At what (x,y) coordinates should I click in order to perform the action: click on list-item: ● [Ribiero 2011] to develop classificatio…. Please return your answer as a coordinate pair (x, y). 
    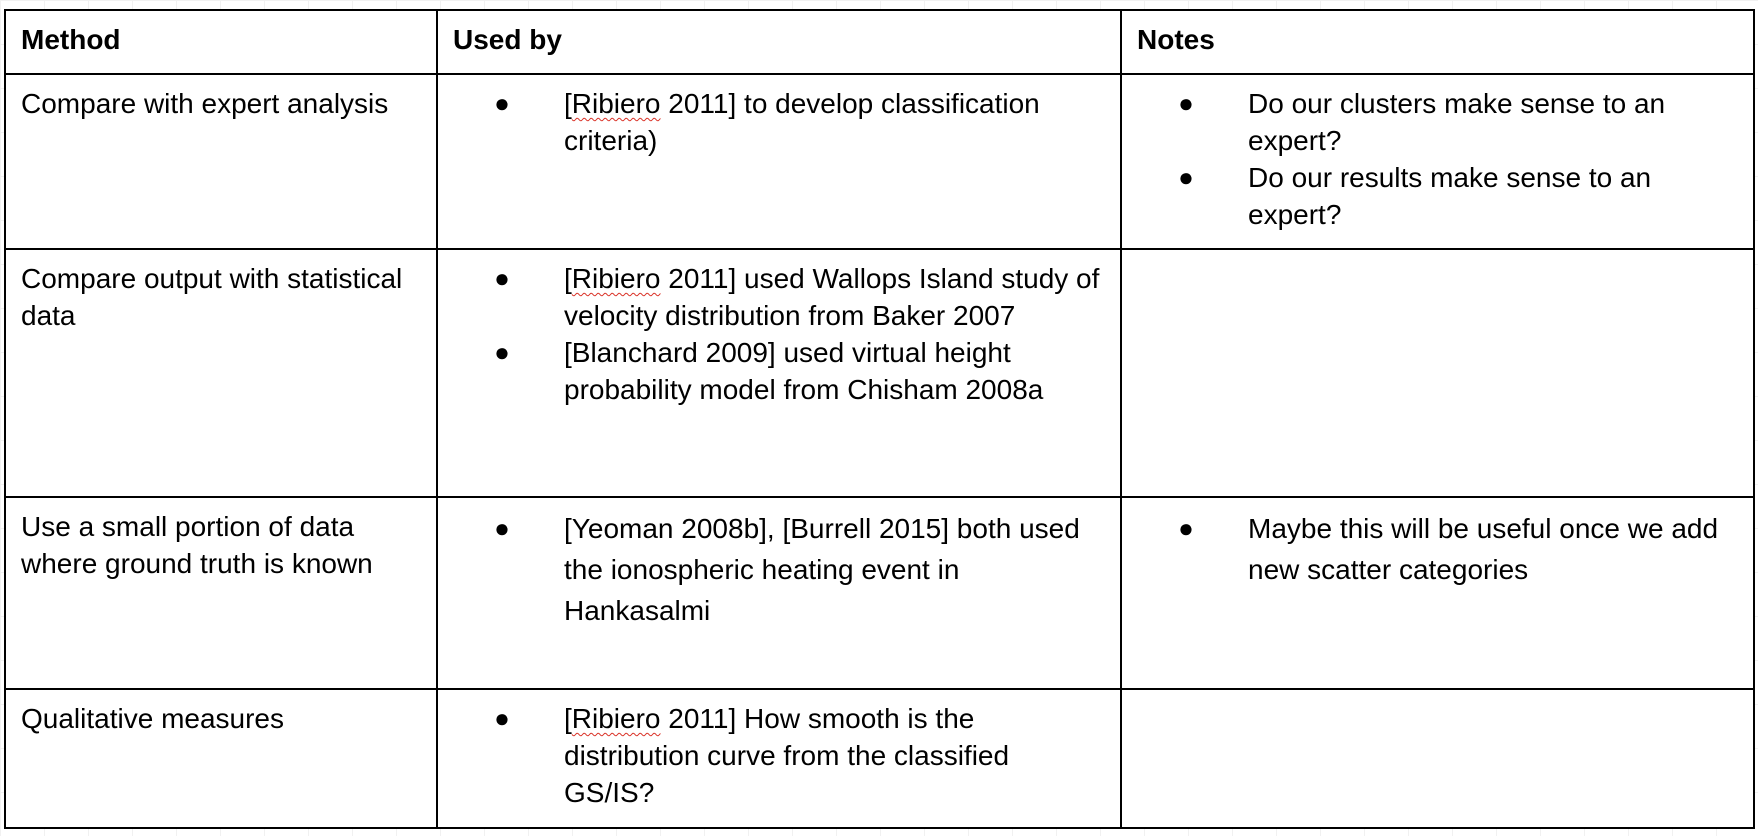
    Looking at the image, I should click on (779, 122).